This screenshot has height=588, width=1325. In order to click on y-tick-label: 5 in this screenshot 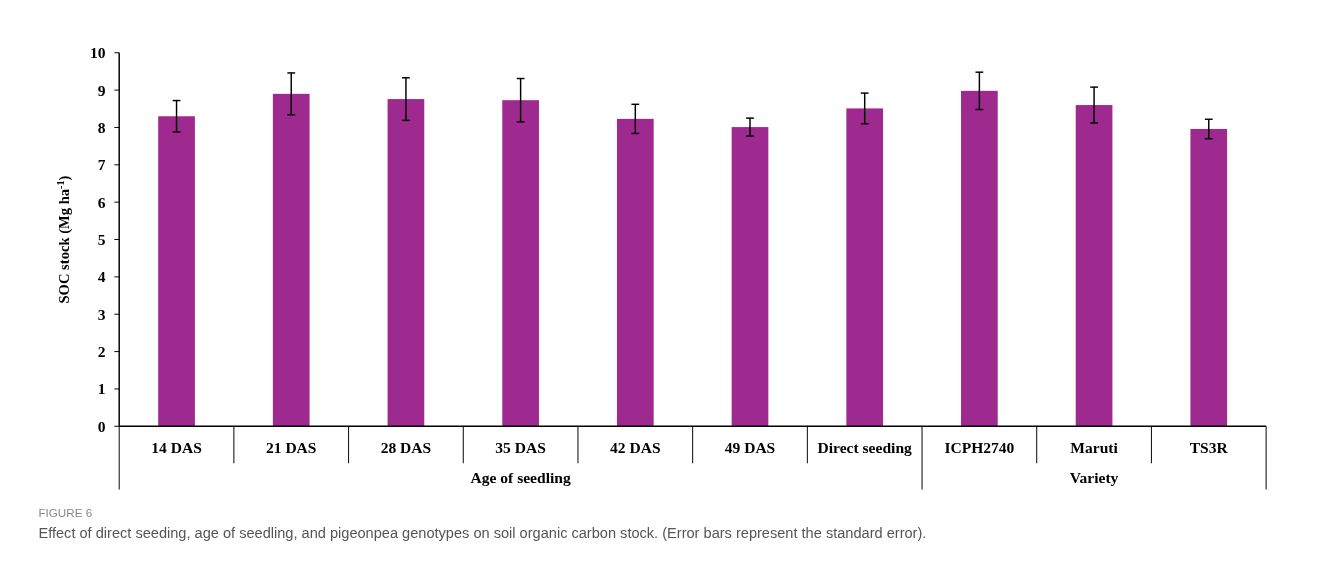, I will do `click(101, 239)`.